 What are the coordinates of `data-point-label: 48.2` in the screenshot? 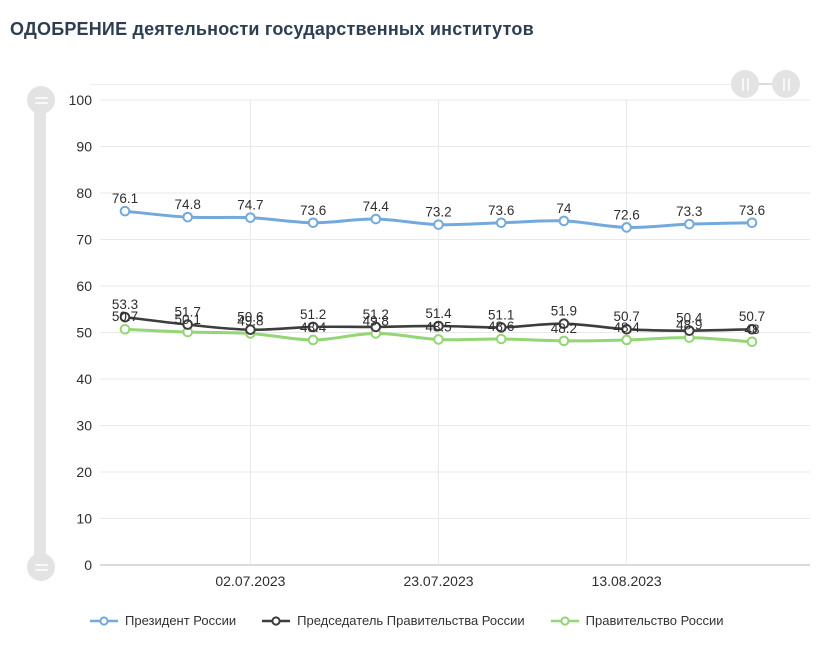 It's located at (564, 328).